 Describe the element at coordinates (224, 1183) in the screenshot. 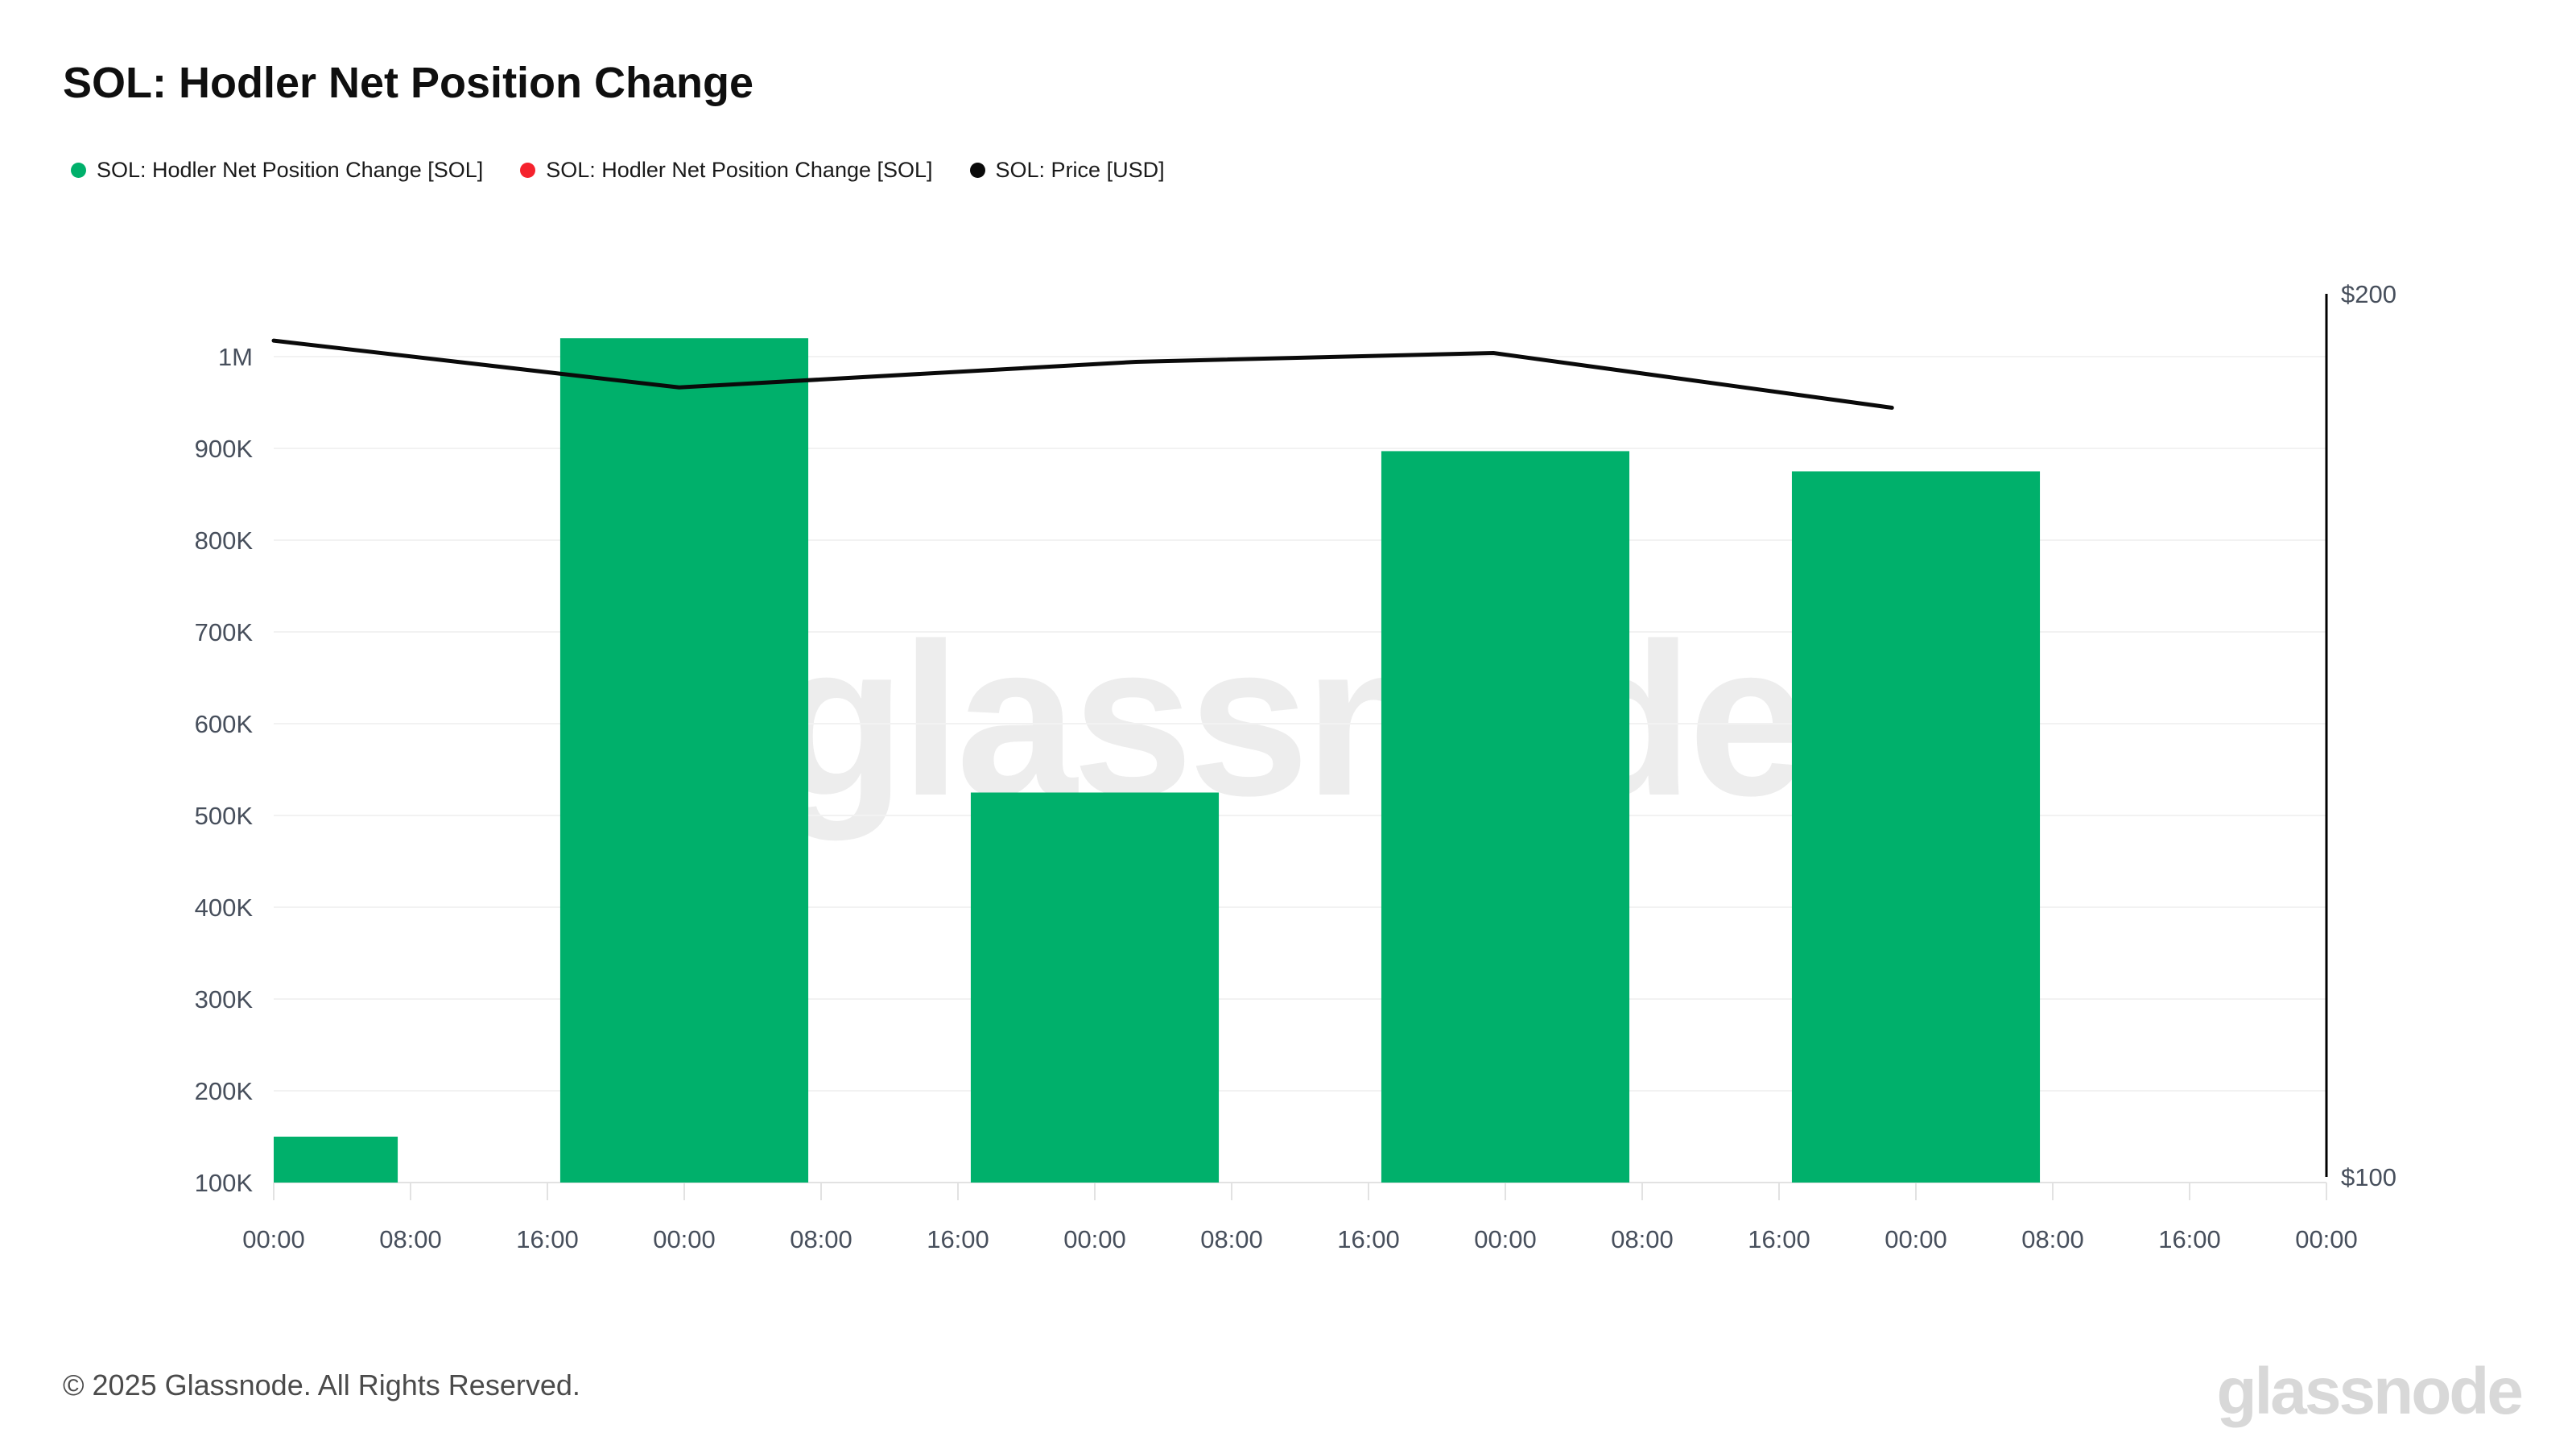

I see `left-axis-tick-label: 100K` at that location.